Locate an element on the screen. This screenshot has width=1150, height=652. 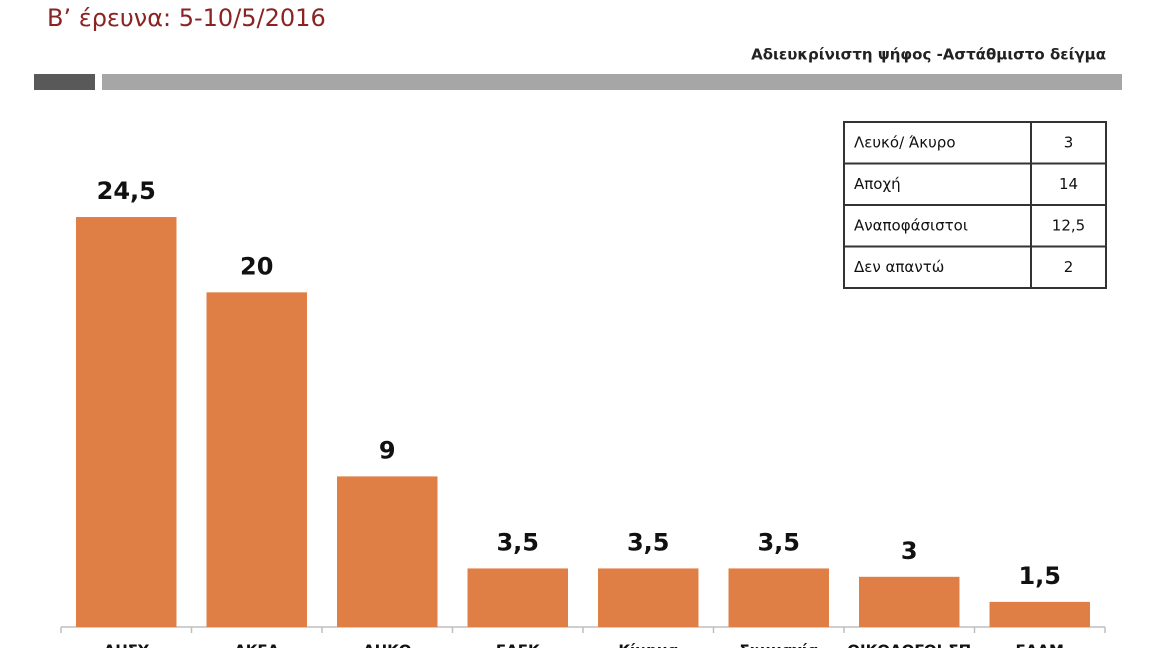
table-value: 12,5 is located at coordinates (1068, 225).